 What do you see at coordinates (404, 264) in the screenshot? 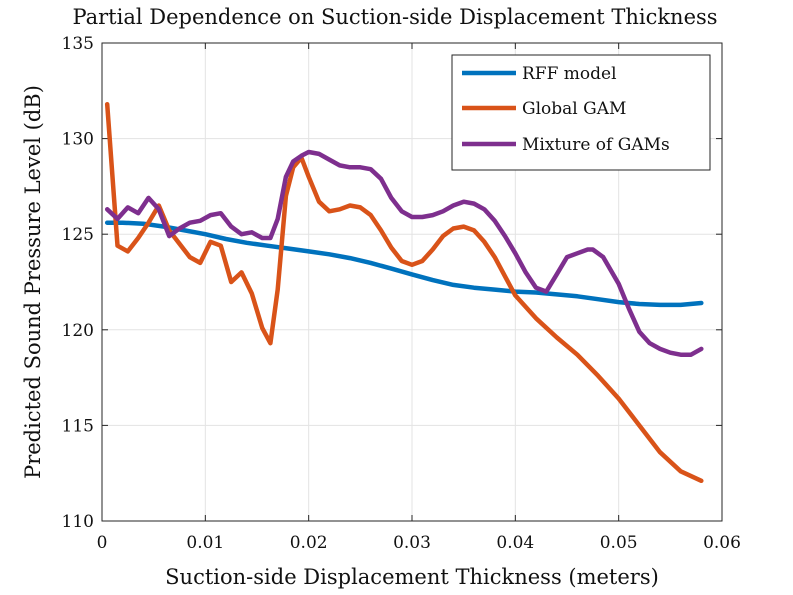
I see `series-line-rff-model` at bounding box center [404, 264].